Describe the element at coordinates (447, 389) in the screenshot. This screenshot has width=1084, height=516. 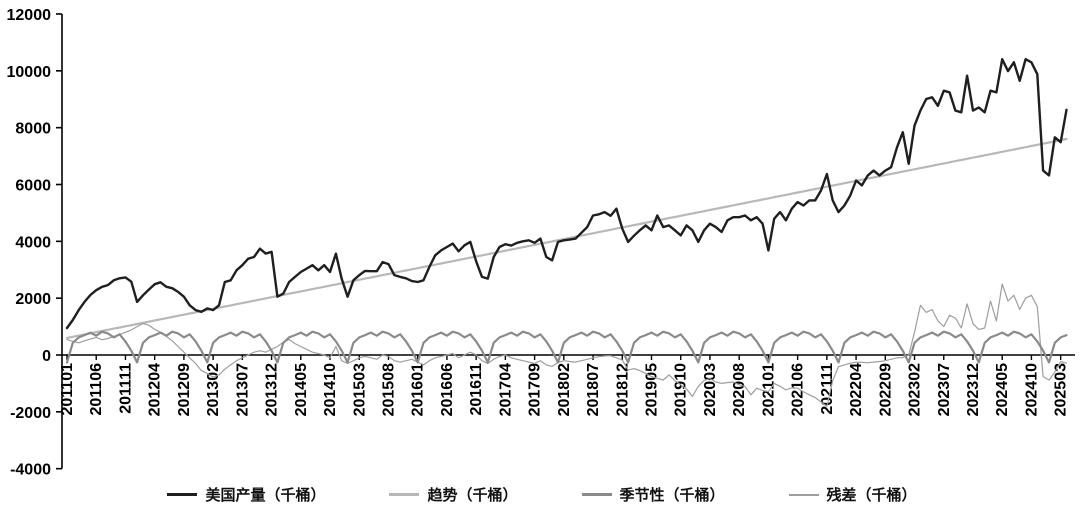
I see `x-axis-tick-label: 201606` at that location.